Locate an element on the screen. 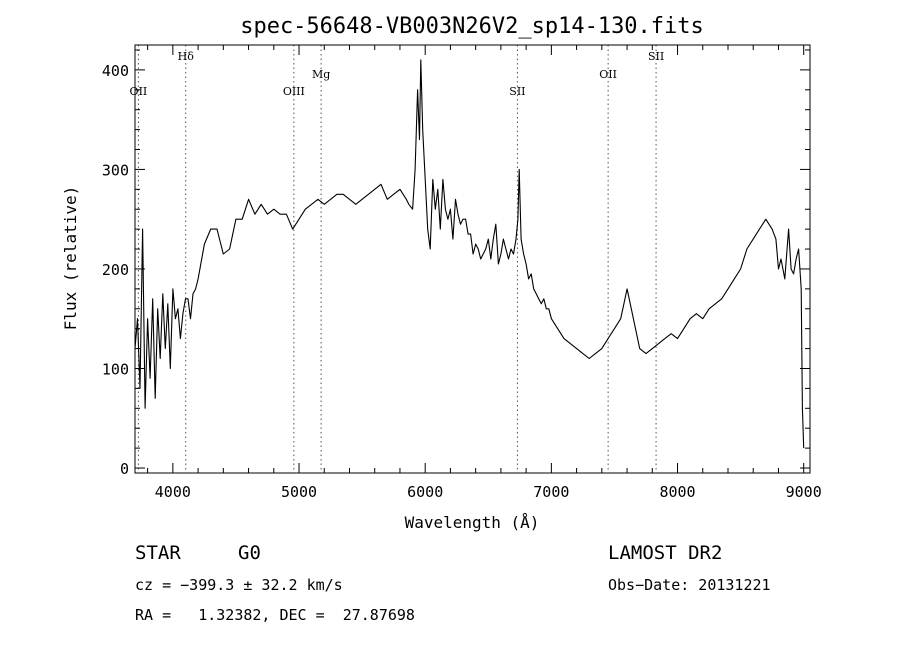 This screenshot has height=650, width=900. x-tick-label: 6000 is located at coordinates (425, 492).